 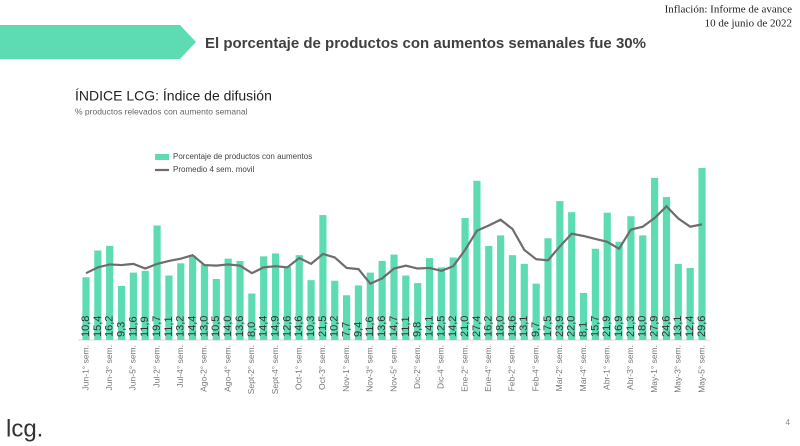 I want to click on value-label: 9,4, so click(x=358, y=329).